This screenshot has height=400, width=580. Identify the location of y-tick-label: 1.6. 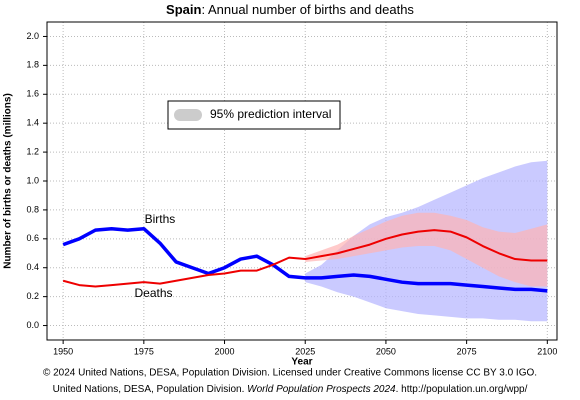
(32, 94).